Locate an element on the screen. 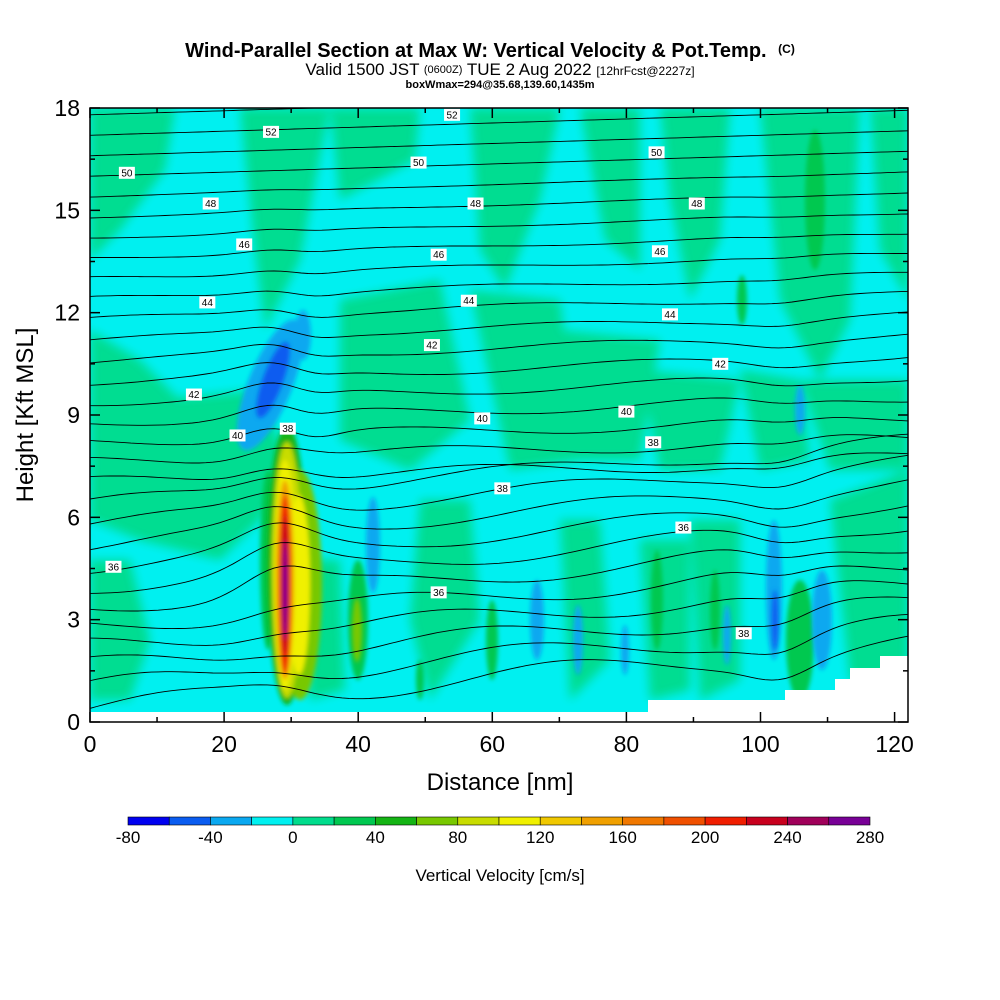 This screenshot has width=1000, height=1000. contour-label: 40 is located at coordinates (483, 419).